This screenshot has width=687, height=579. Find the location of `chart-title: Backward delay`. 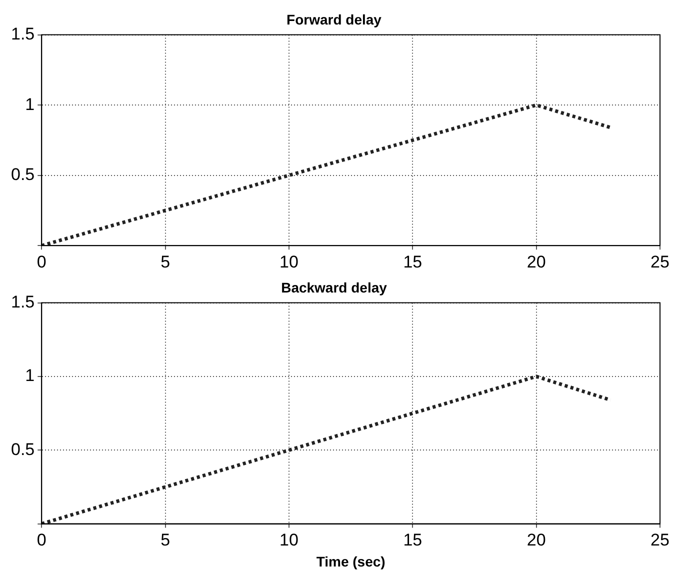

chart-title: Backward delay is located at coordinates (334, 287).